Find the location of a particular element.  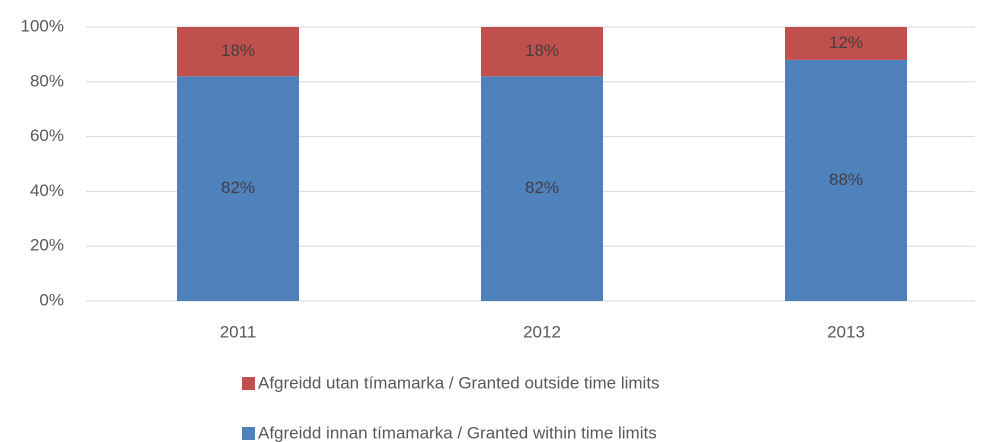

value-label: 12% is located at coordinates (846, 42).